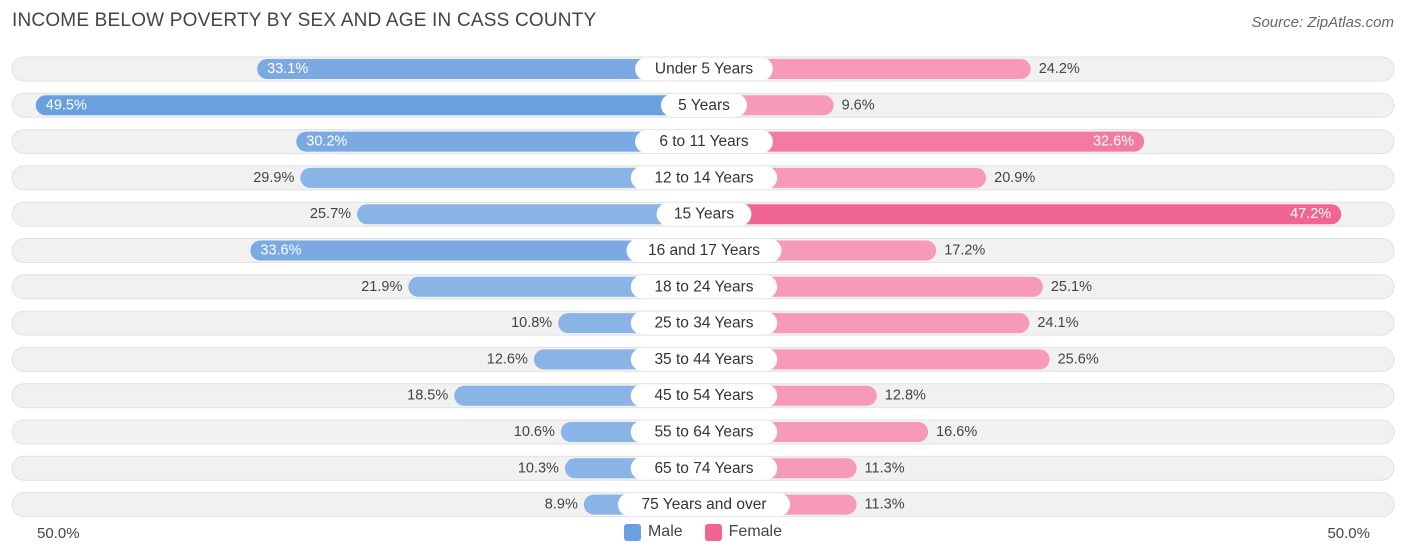  Describe the element at coordinates (58, 533) in the screenshot. I see `axis-left-label: 50.0%` at that location.